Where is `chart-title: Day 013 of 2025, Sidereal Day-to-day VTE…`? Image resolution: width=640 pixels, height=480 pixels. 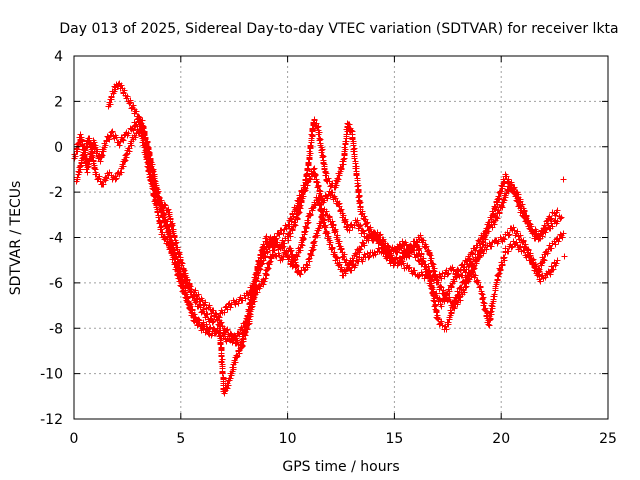
chart-title: Day 013 of 2025, Sidereal Day-to-day VTE… is located at coordinates (338, 29).